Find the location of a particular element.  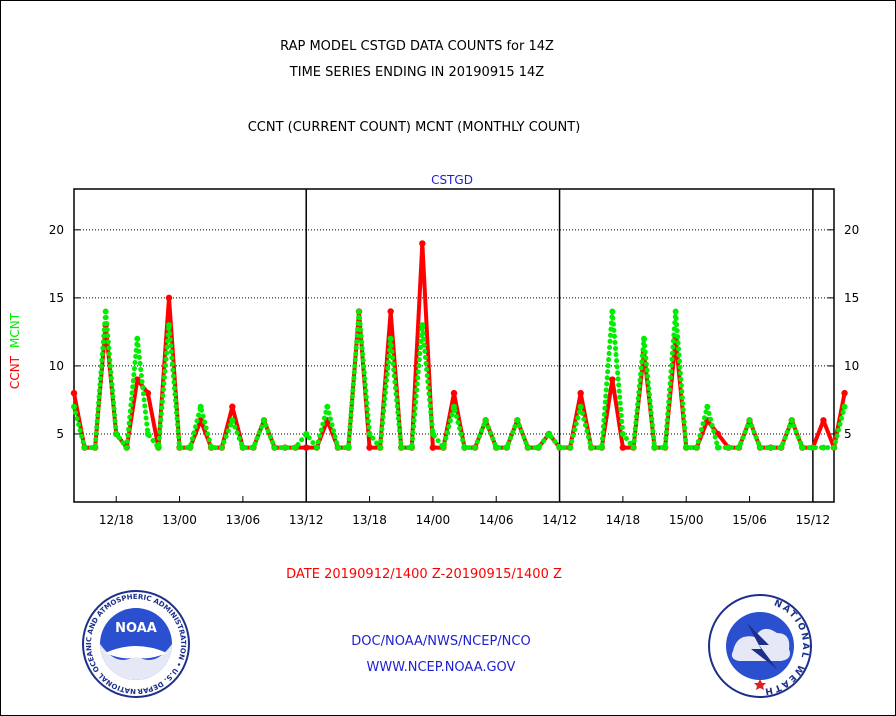

nws-logo: NATIONAL WEATHER SERVICE is located at coordinates (759, 645).